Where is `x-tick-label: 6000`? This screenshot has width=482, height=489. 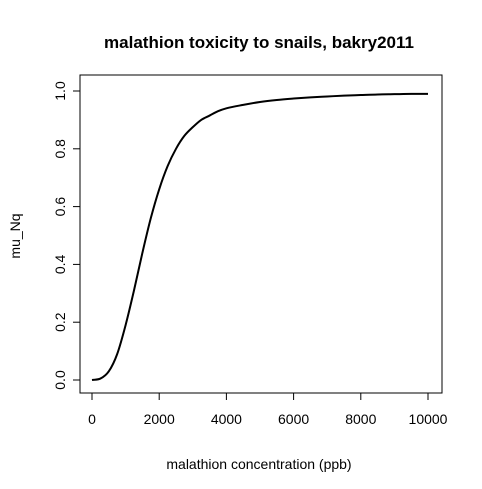
x-tick-label: 6000 is located at coordinates (293, 419).